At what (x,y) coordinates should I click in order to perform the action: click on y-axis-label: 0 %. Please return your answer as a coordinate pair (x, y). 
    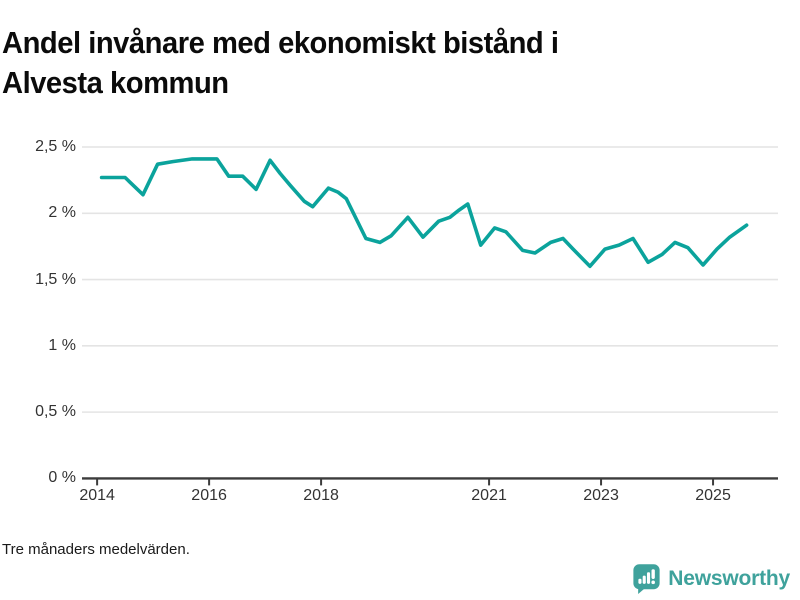
    Looking at the image, I should click on (62, 478).